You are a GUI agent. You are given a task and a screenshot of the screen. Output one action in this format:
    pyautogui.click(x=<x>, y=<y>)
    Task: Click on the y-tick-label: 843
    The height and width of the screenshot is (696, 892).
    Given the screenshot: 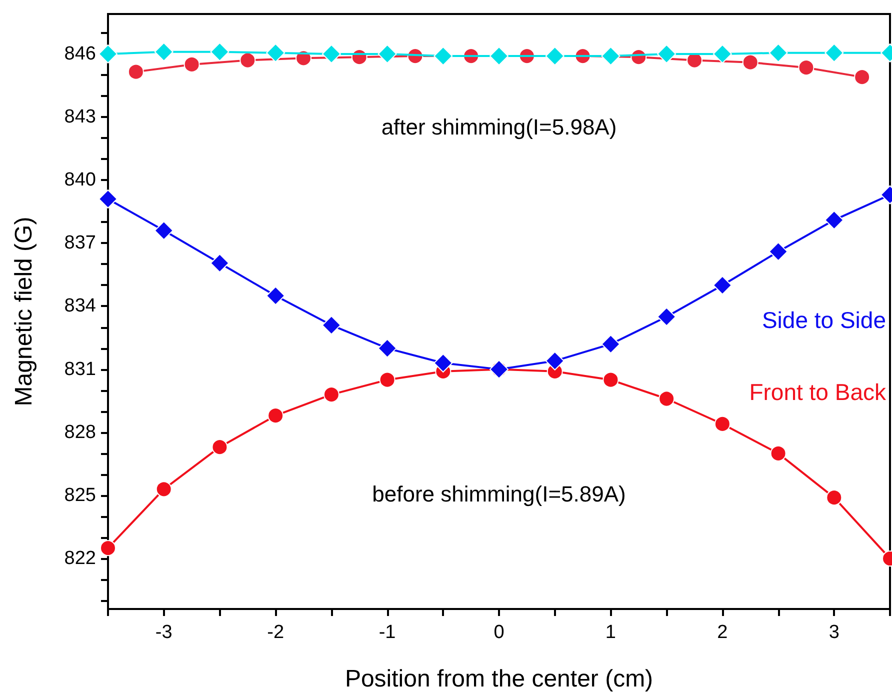 What is the action you would take?
    pyautogui.click(x=80, y=117)
    